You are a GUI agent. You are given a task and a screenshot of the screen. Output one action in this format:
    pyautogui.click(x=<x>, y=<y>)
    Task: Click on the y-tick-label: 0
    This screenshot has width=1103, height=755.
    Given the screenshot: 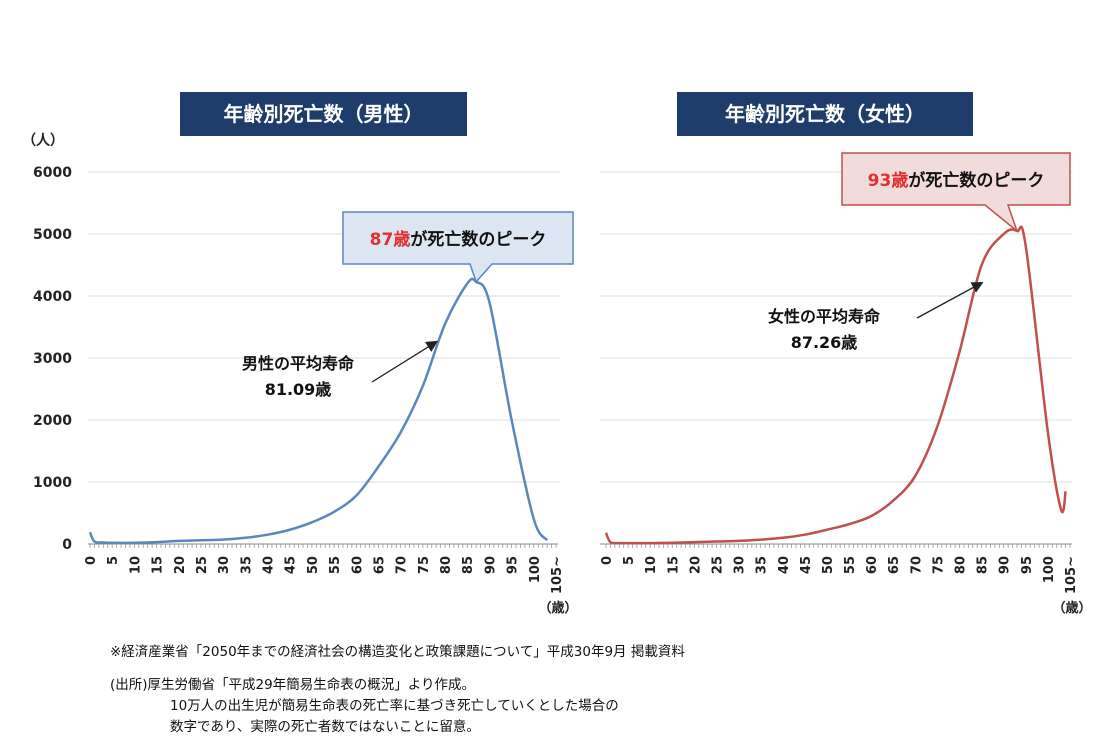 What is the action you would take?
    pyautogui.click(x=67, y=545)
    